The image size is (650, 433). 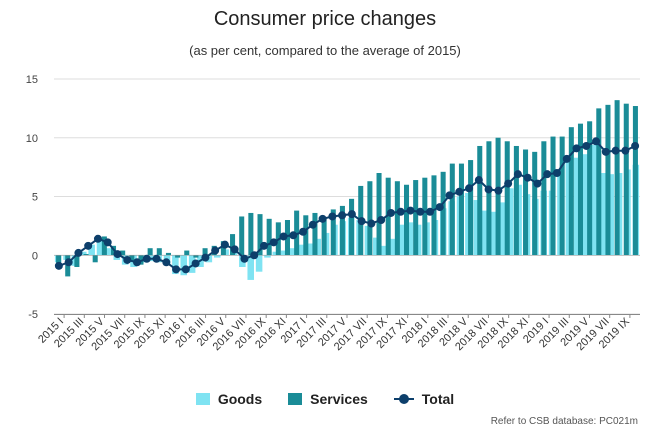 I want to click on legend-label-total: Total, so click(x=438, y=399).